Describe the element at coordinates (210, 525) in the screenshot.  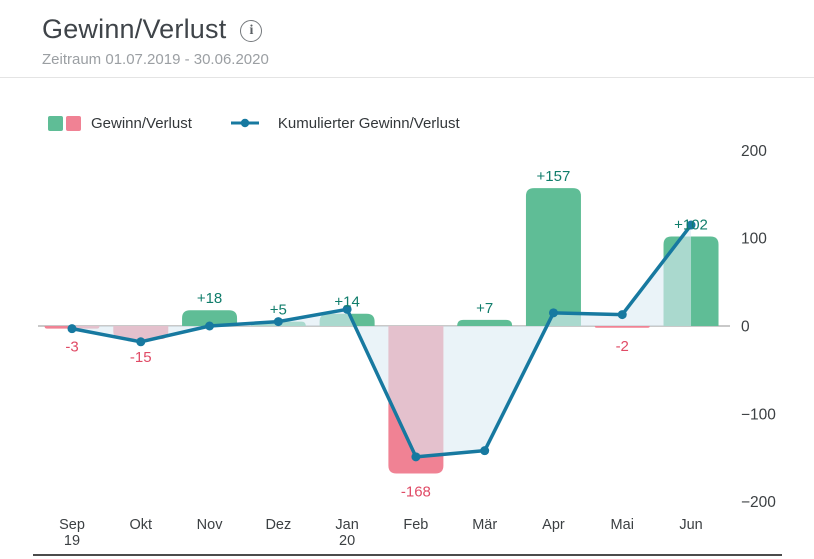
I see `x-axis-label-Nov: Nov` at that location.